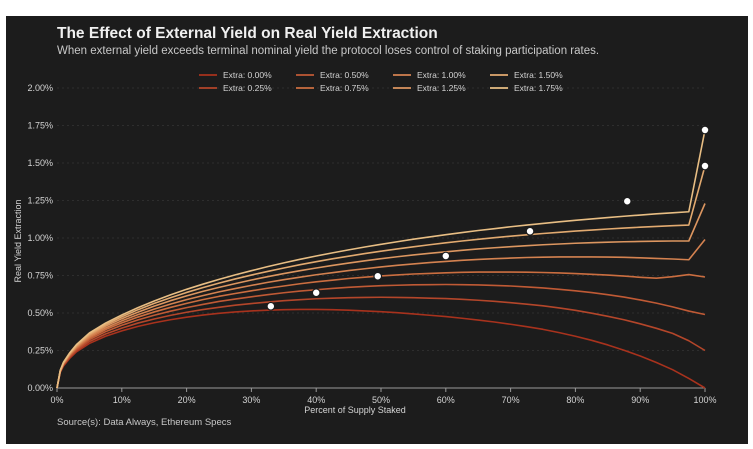 This screenshot has height=449, width=753. Describe the element at coordinates (355, 410) in the screenshot. I see `x-axis-title: Percent of Supply Staked` at that location.